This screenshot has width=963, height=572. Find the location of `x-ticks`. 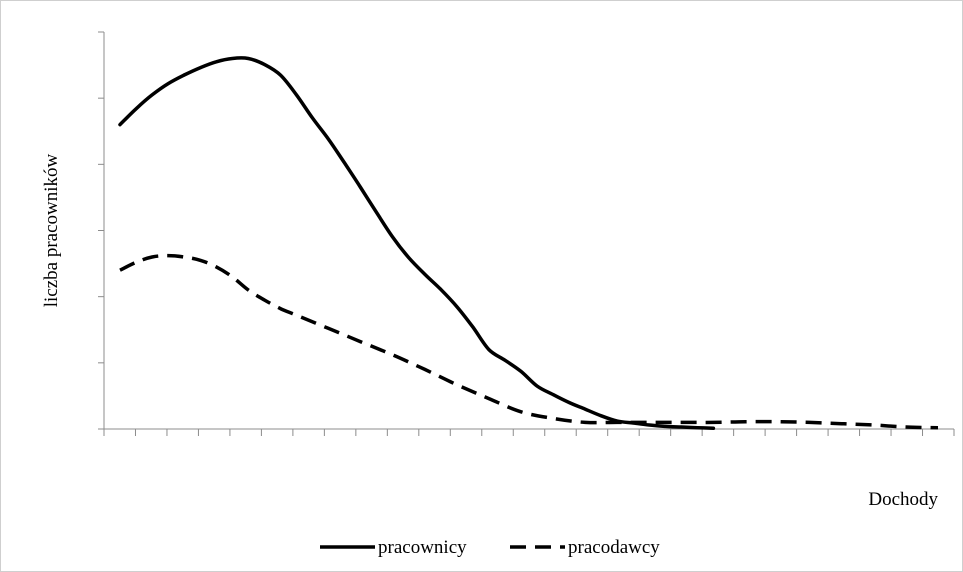

x-ticks is located at coordinates (529, 432).